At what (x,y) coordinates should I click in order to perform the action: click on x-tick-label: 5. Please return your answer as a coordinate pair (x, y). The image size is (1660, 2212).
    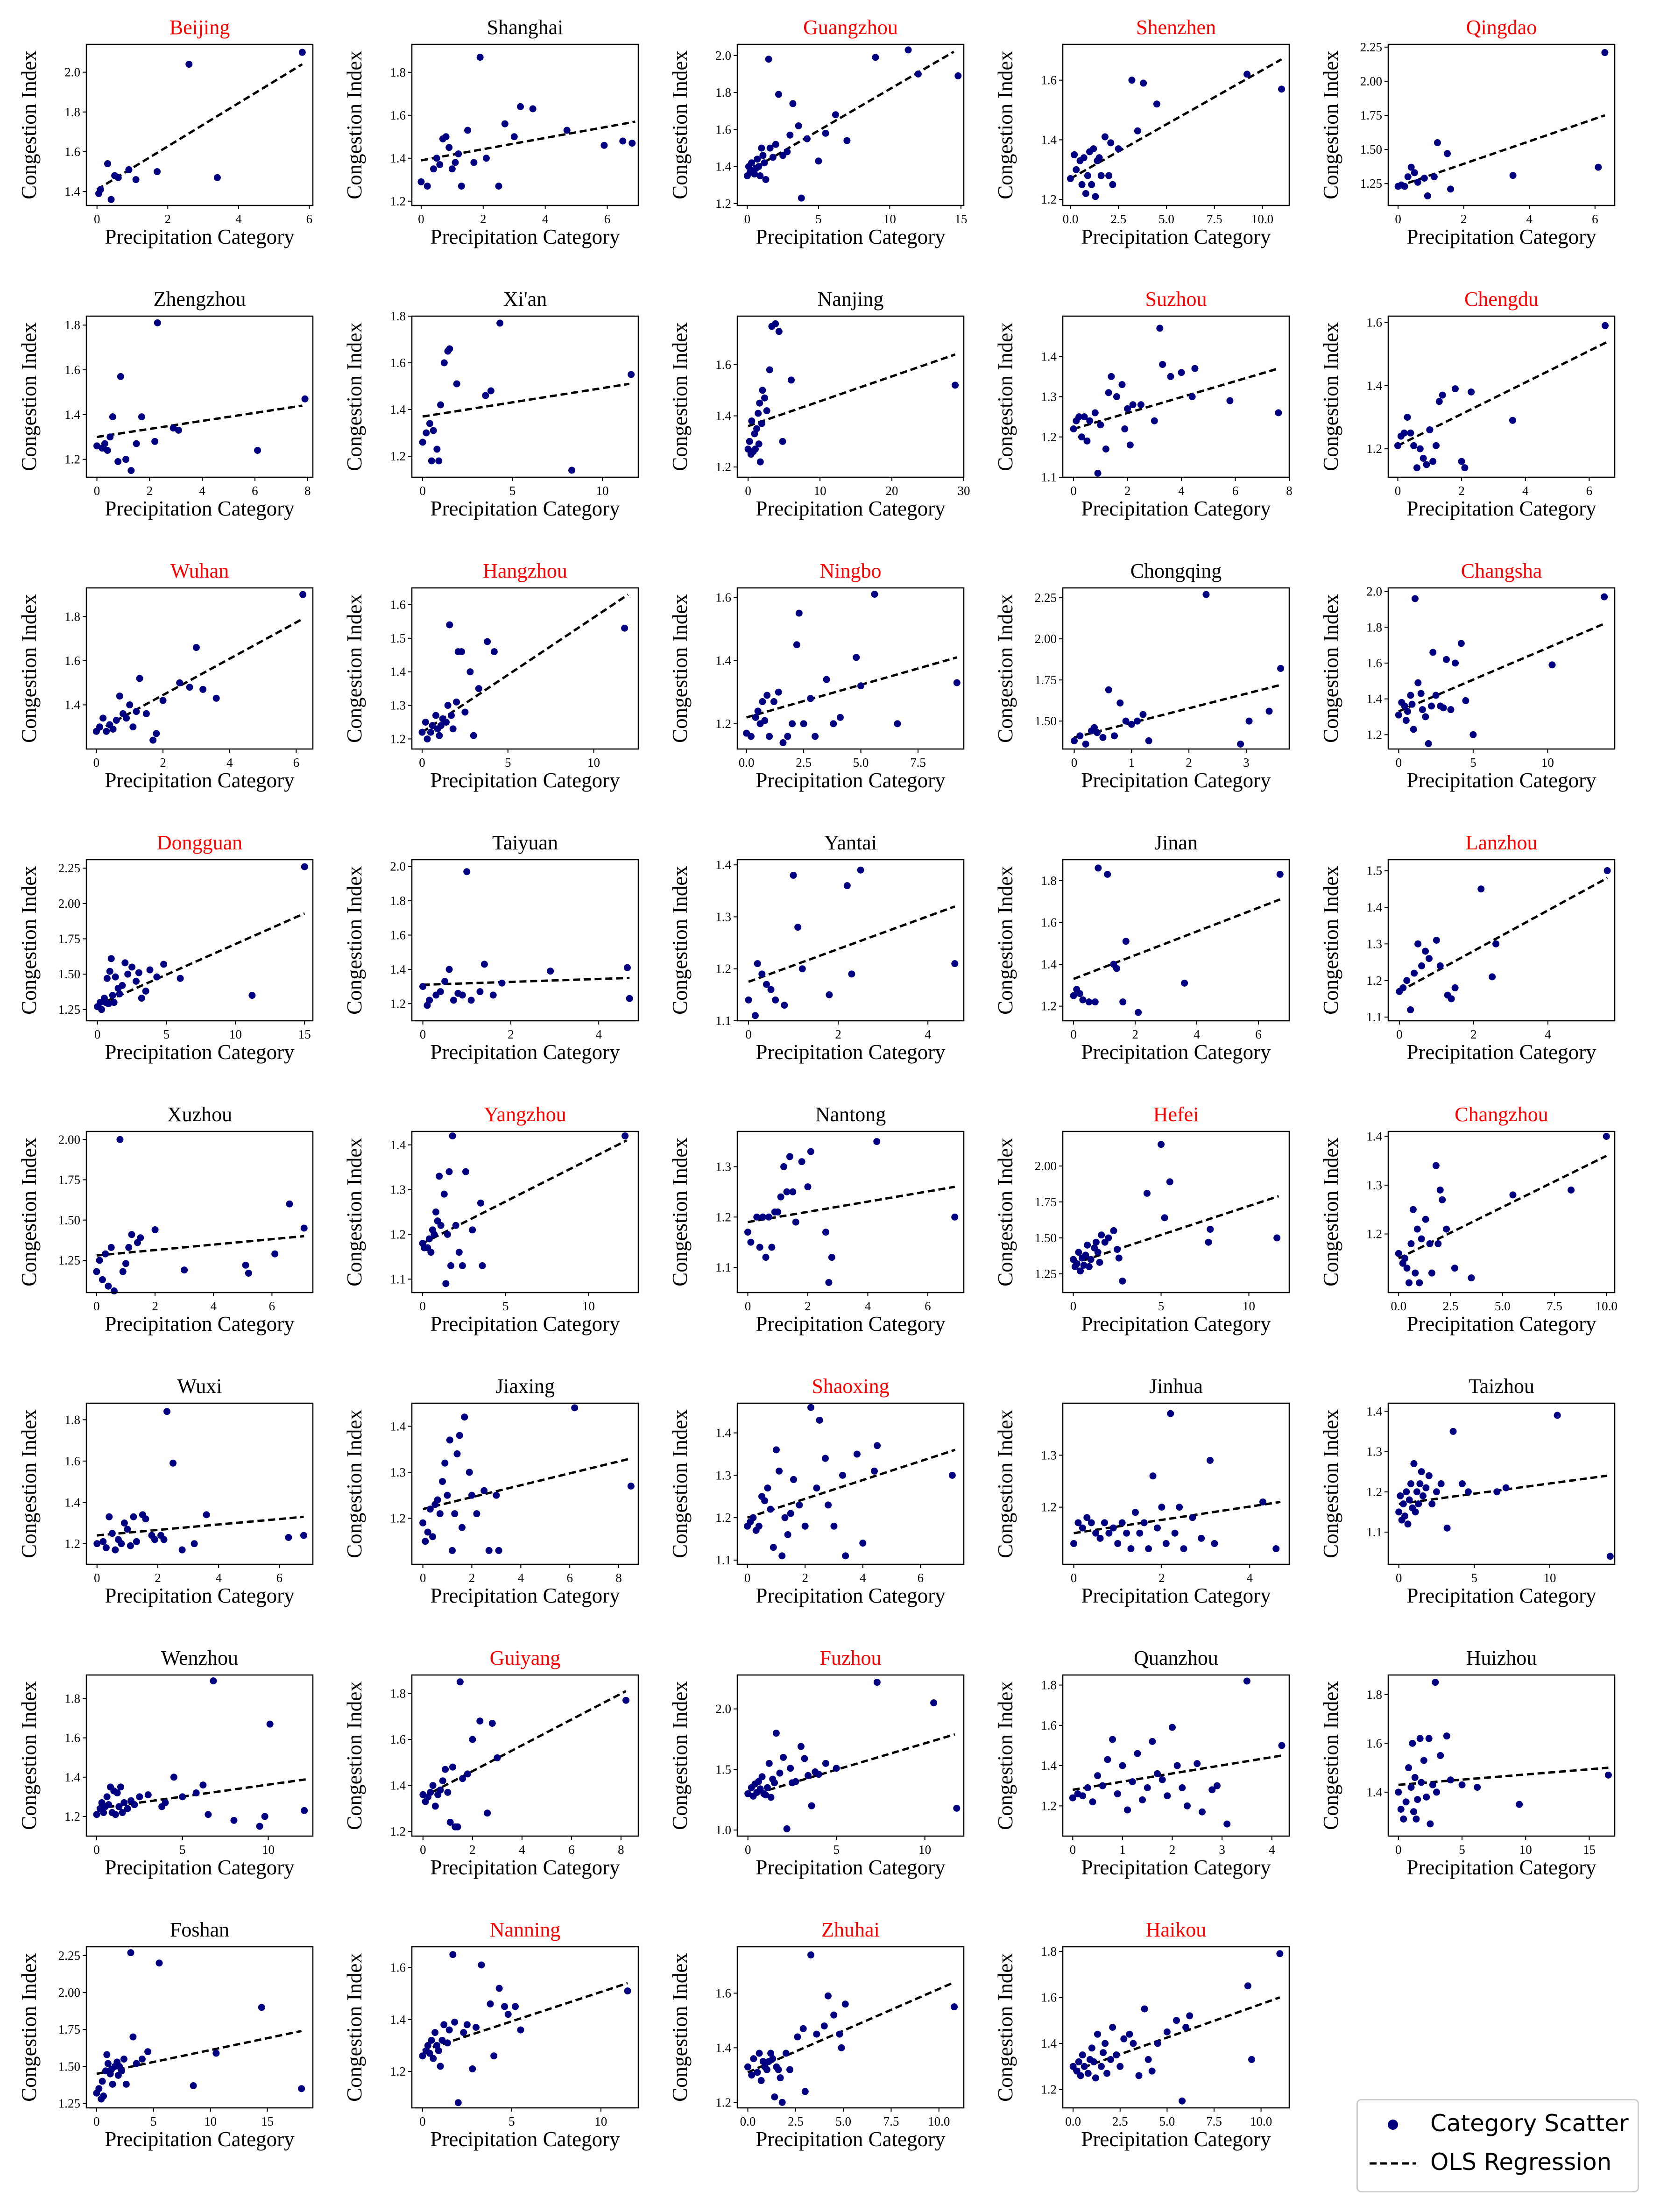
    Looking at the image, I should click on (506, 1306).